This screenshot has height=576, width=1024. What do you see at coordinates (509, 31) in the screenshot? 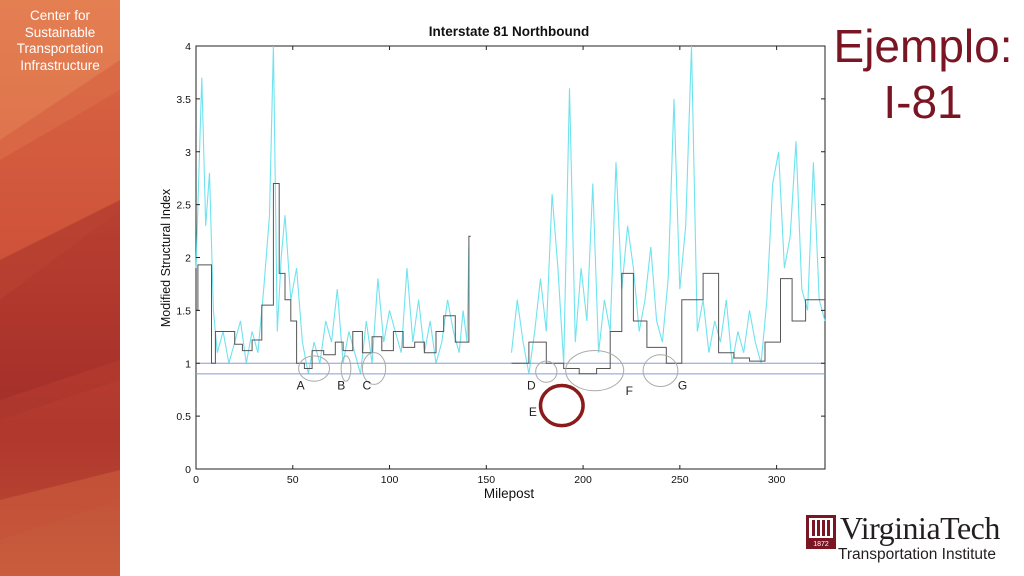
I see `chart-title: Interstate 81 Northbound` at bounding box center [509, 31].